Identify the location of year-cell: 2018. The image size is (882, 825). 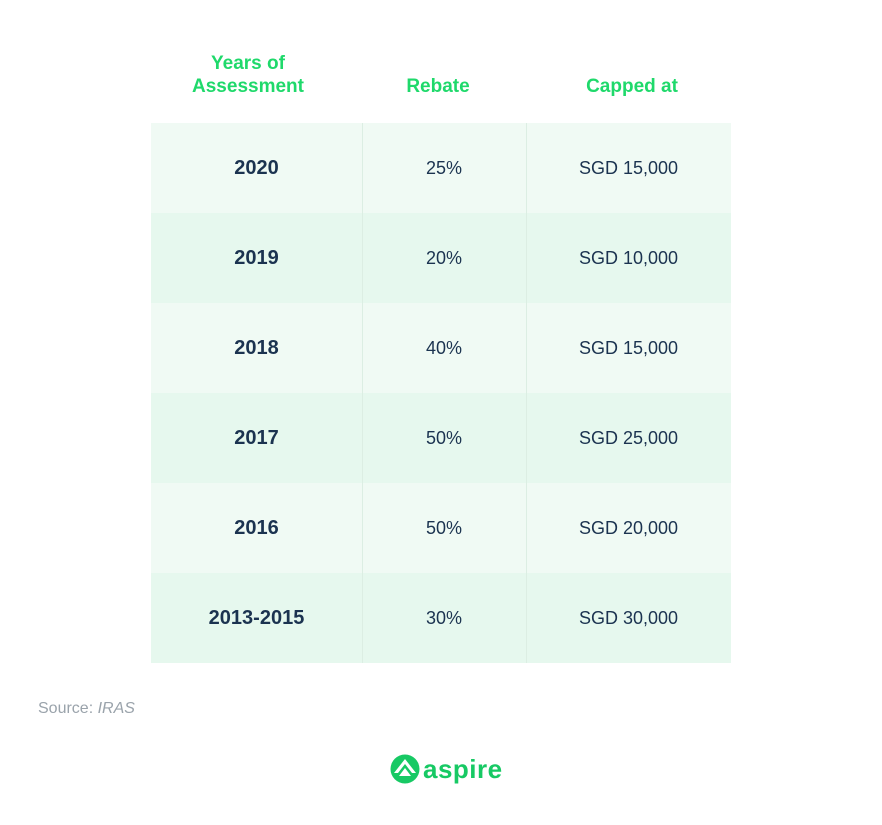
(256, 348).